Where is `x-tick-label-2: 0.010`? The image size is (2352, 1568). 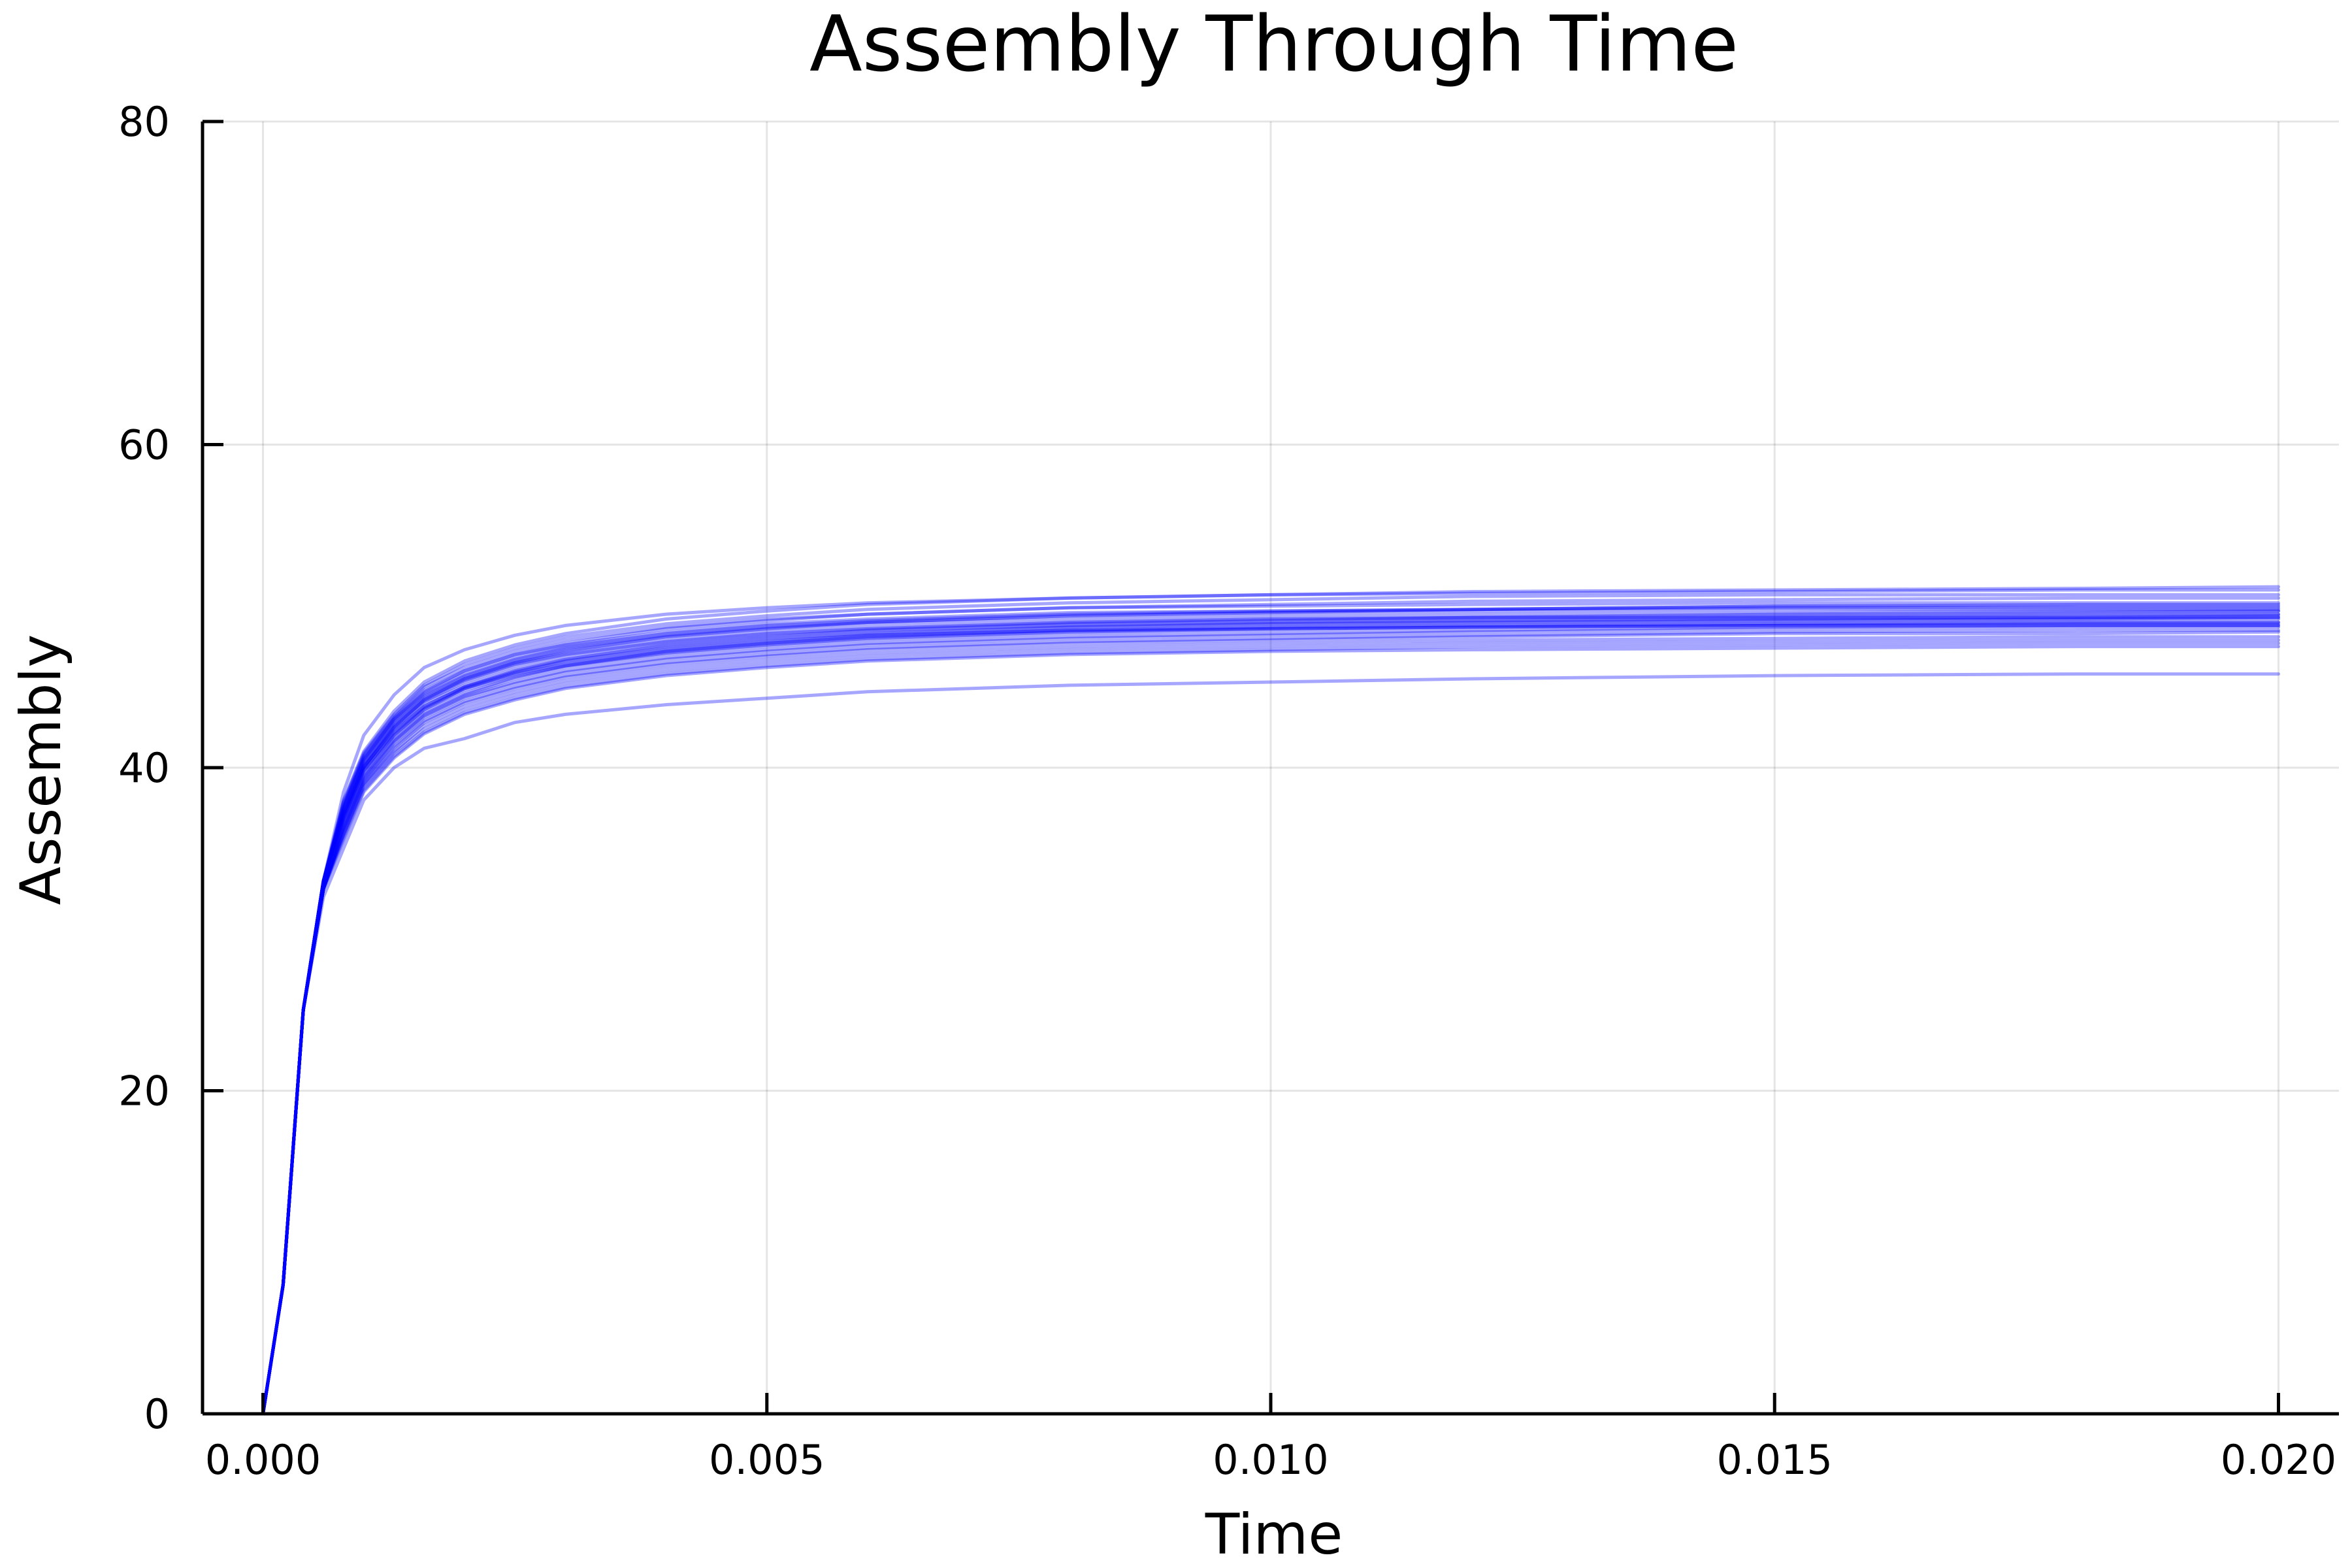
x-tick-label-2: 0.010 is located at coordinates (1271, 1460).